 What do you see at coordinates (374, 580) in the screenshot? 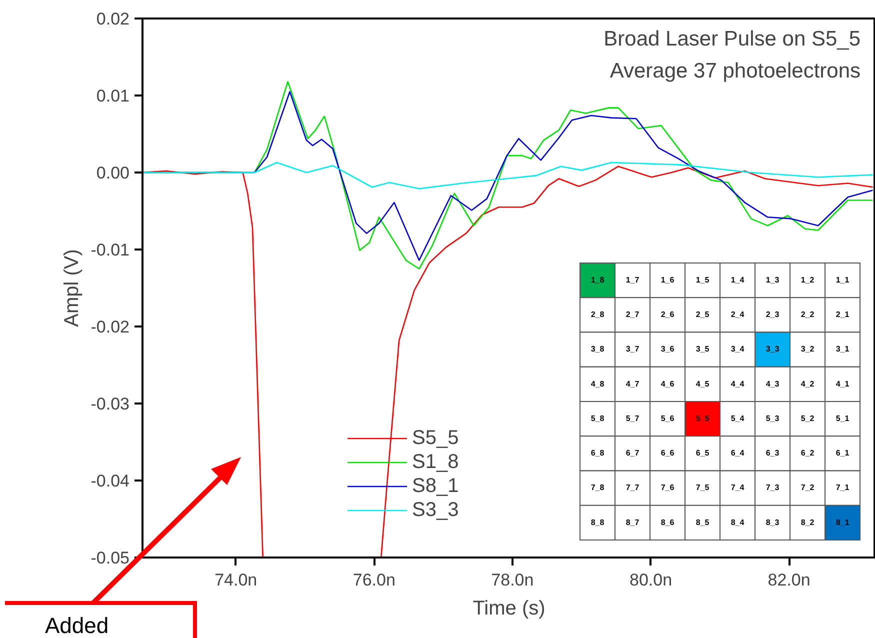
I see `x-tick-label: 76.0n` at bounding box center [374, 580].